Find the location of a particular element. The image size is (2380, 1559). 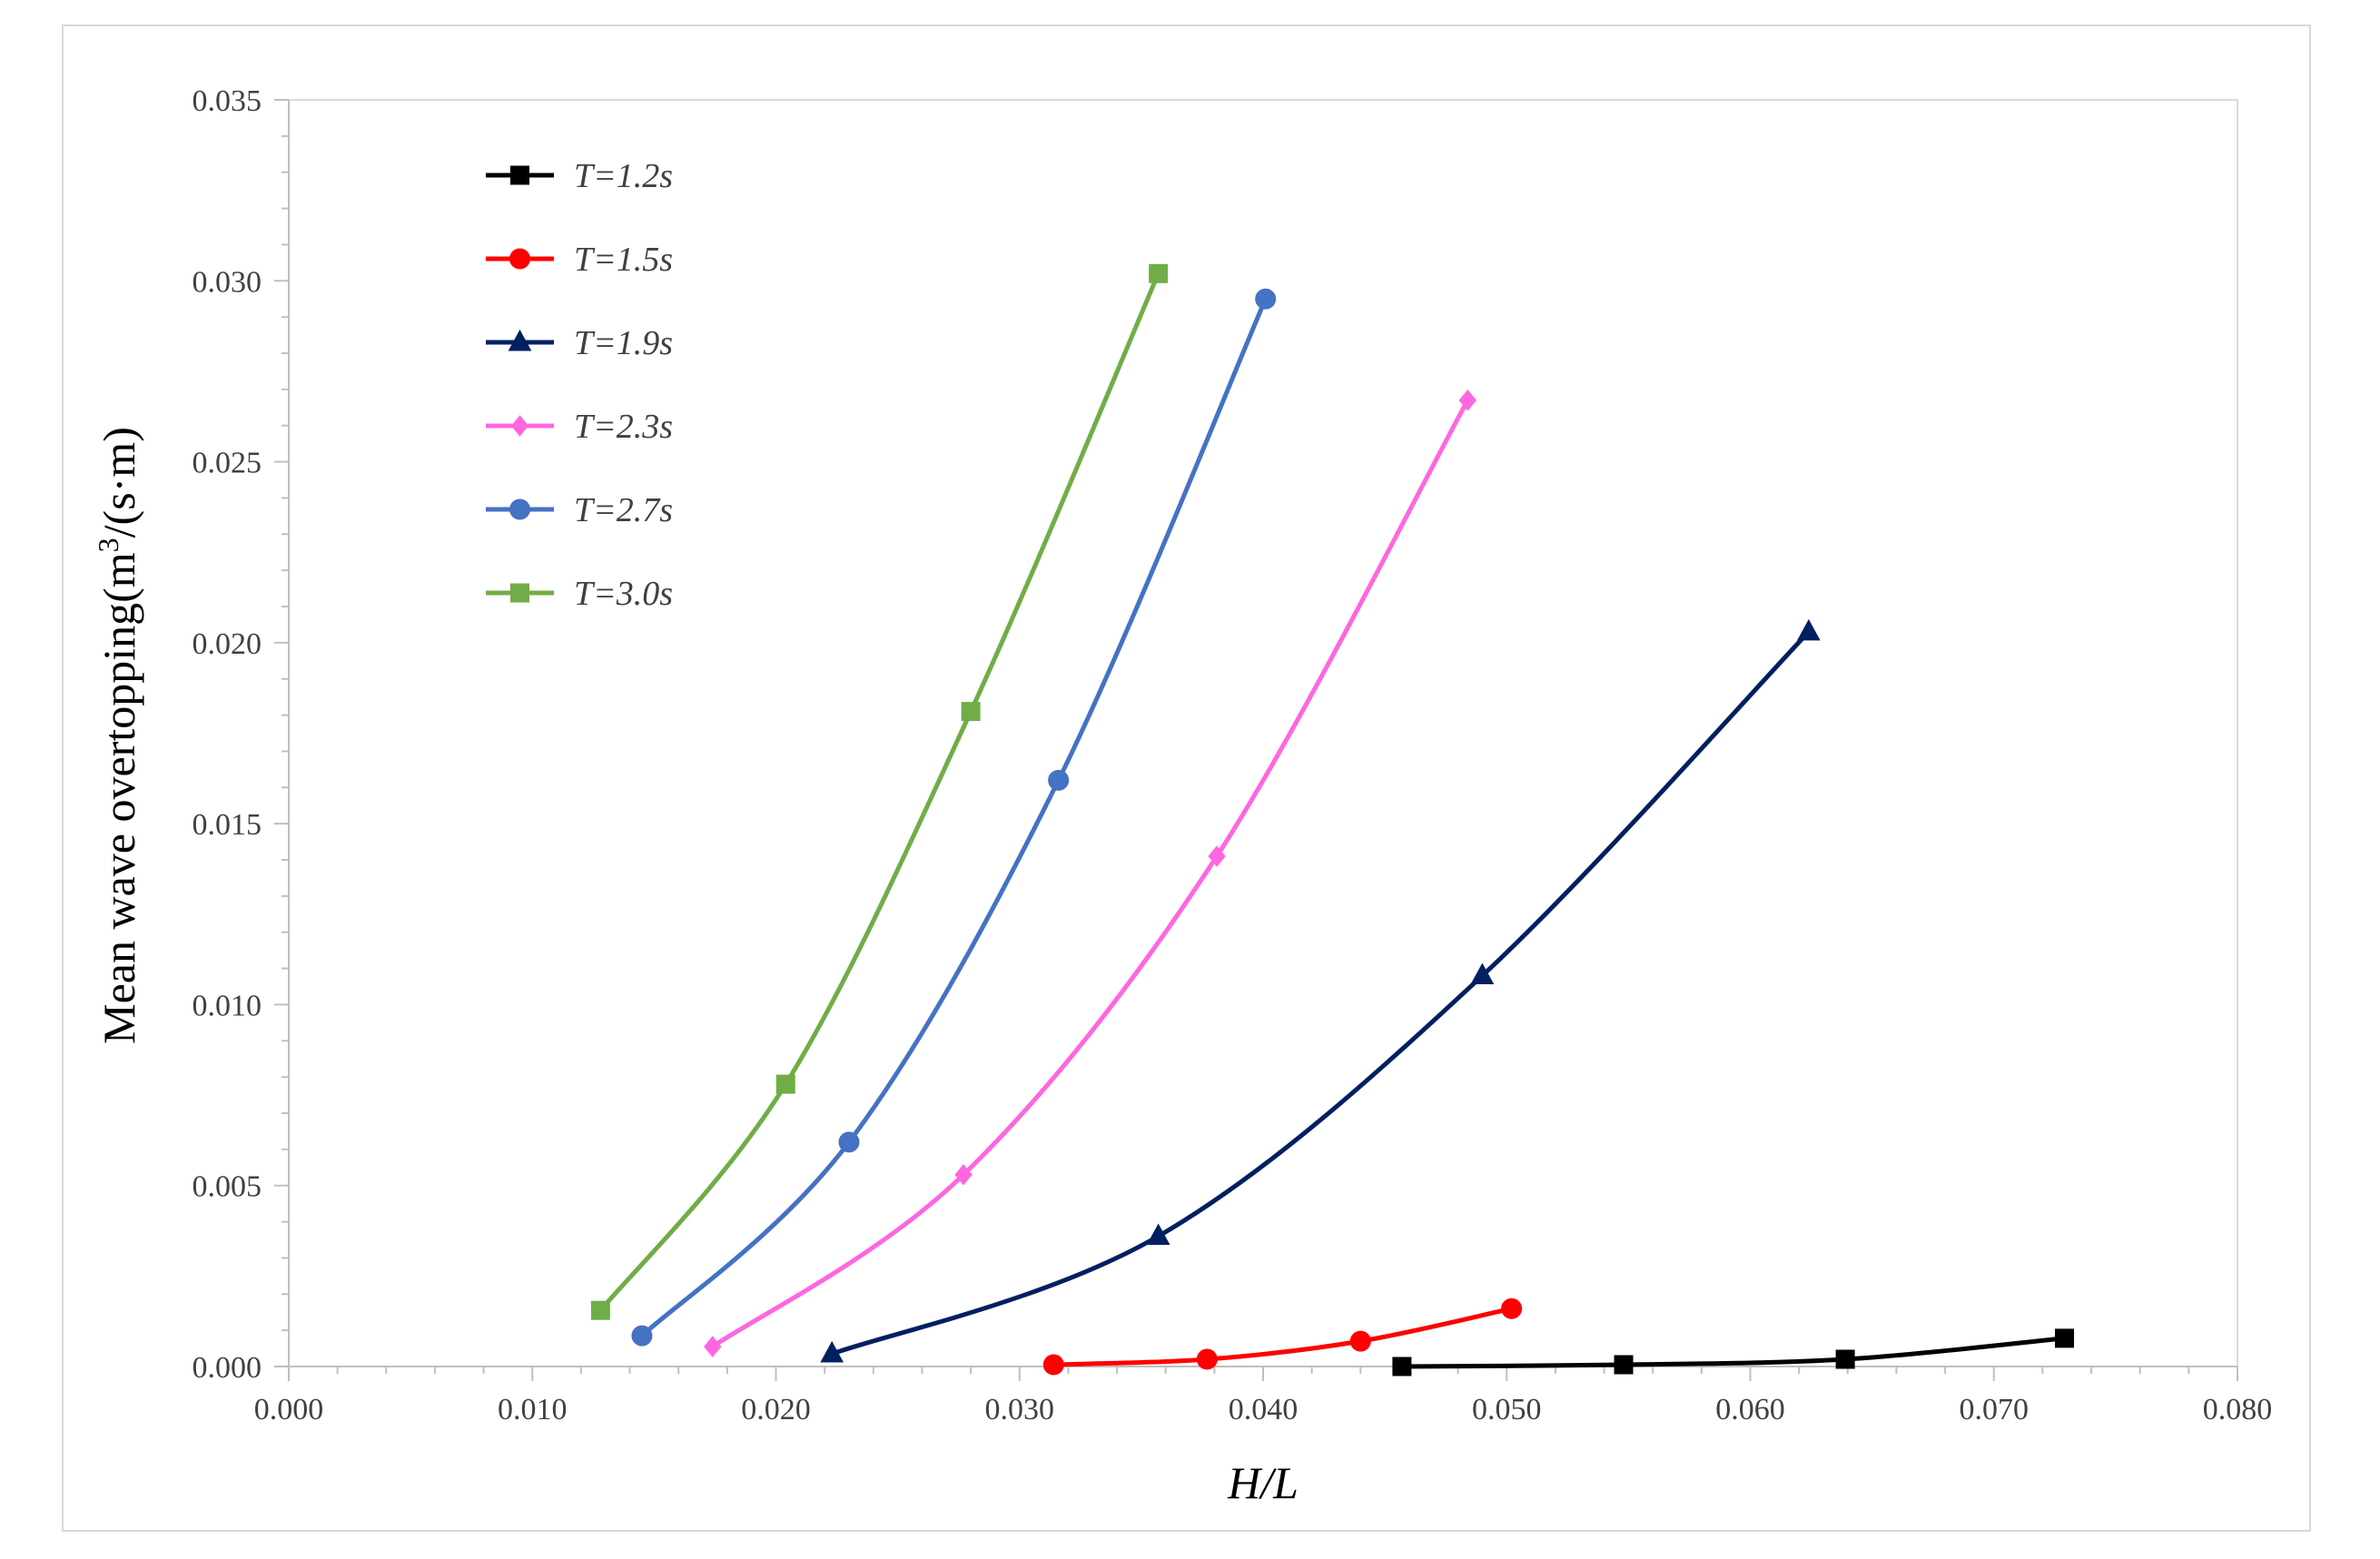

x-tick-label: 0.010 is located at coordinates (533, 1409).